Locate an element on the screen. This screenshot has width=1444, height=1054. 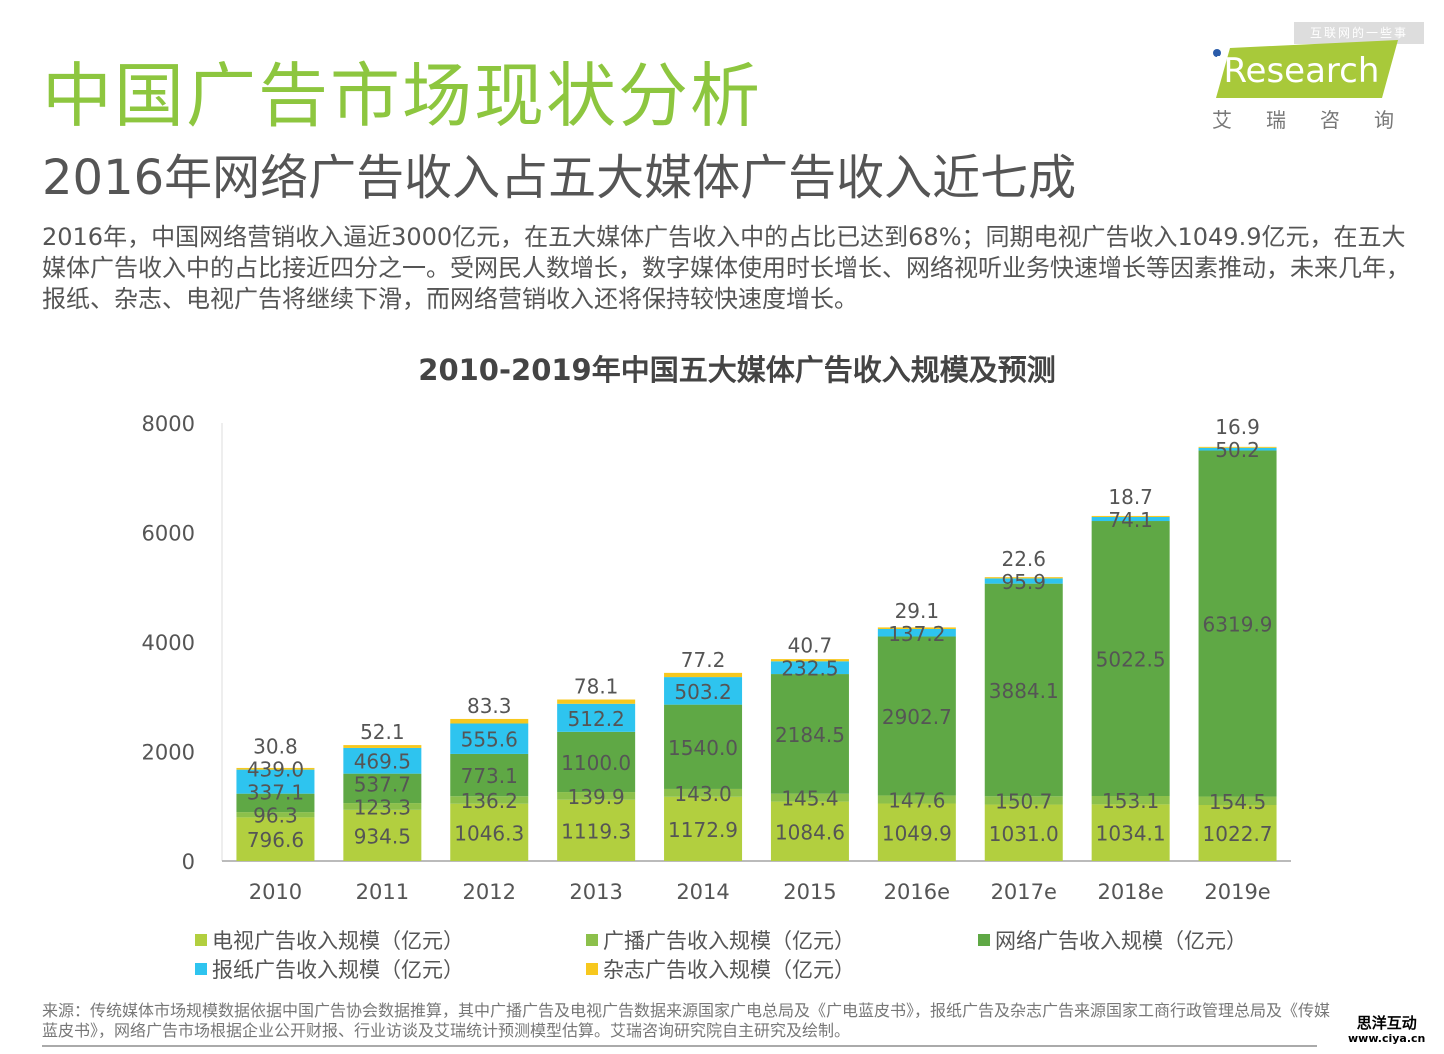
y-tick-label: 8000 is located at coordinates (168, 424).